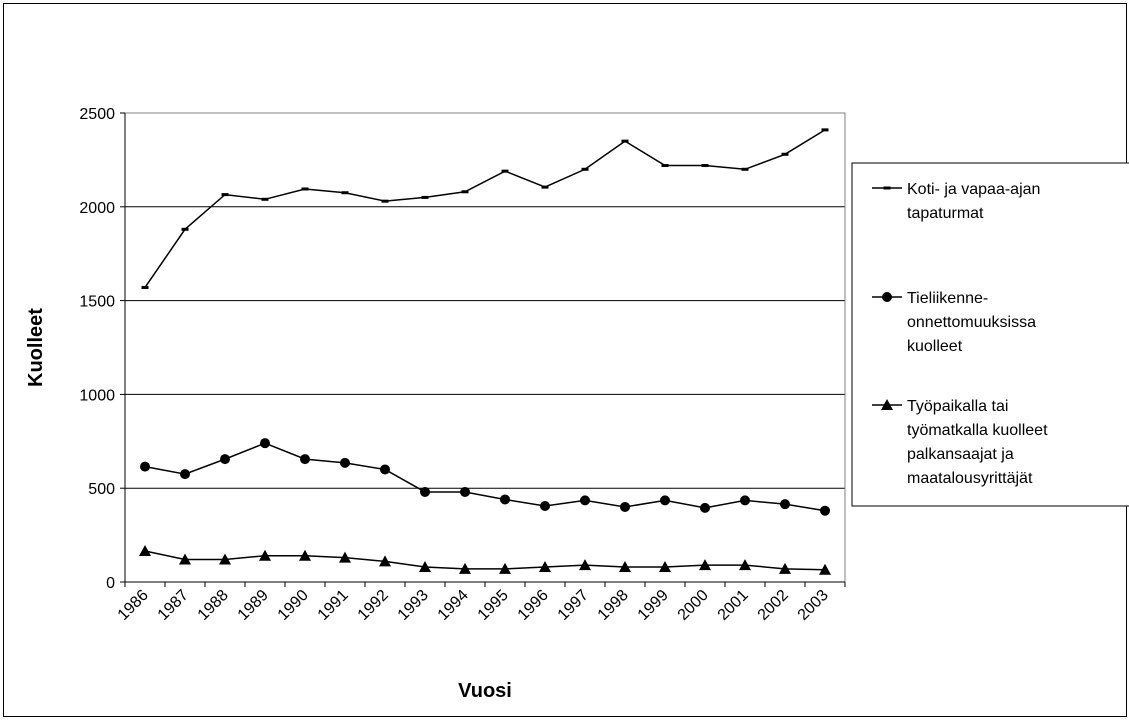 The image size is (1129, 720). Describe the element at coordinates (573, 605) in the screenshot. I see `x-tick-label: 1997` at that location.